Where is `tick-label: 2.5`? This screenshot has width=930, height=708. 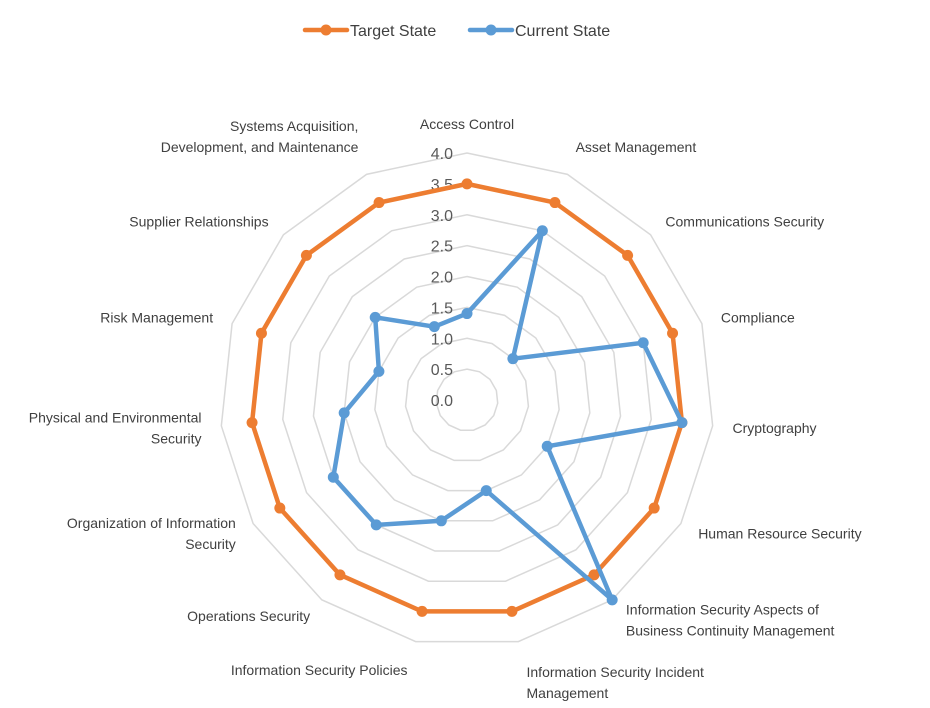
tick-label: 2.5 is located at coordinates (442, 247).